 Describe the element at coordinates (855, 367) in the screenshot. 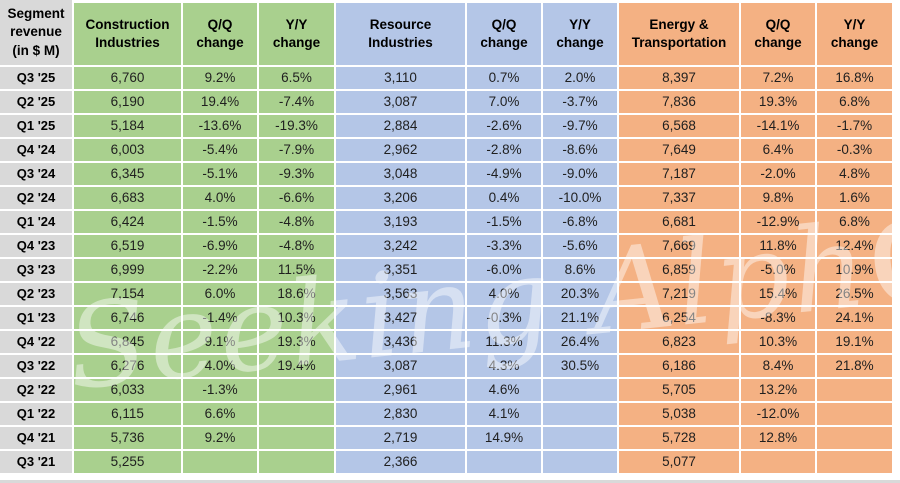

I see `data-cell: 21.8%` at that location.